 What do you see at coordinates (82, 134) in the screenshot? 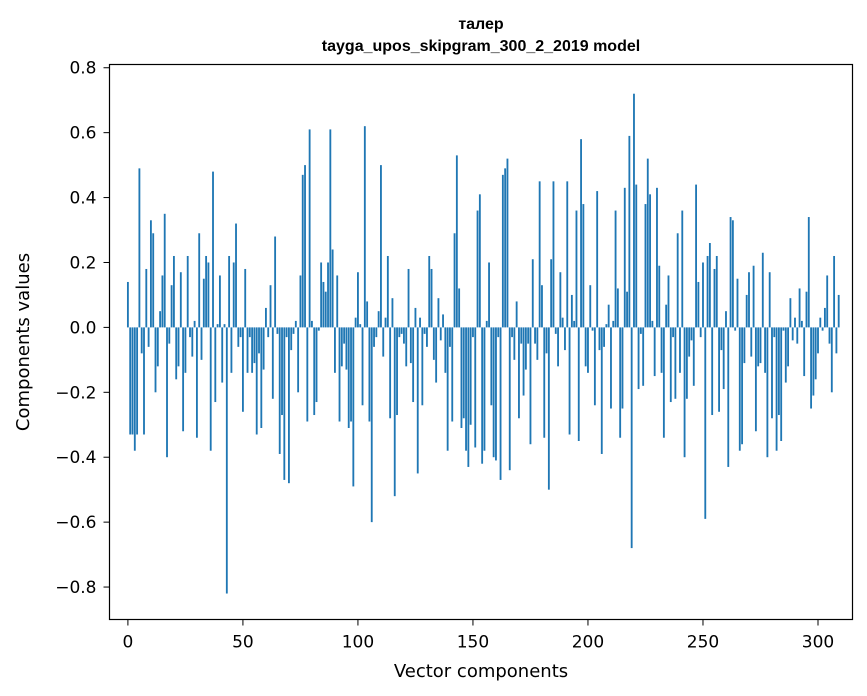
I see `y-tick-label: 0.6` at bounding box center [82, 134].